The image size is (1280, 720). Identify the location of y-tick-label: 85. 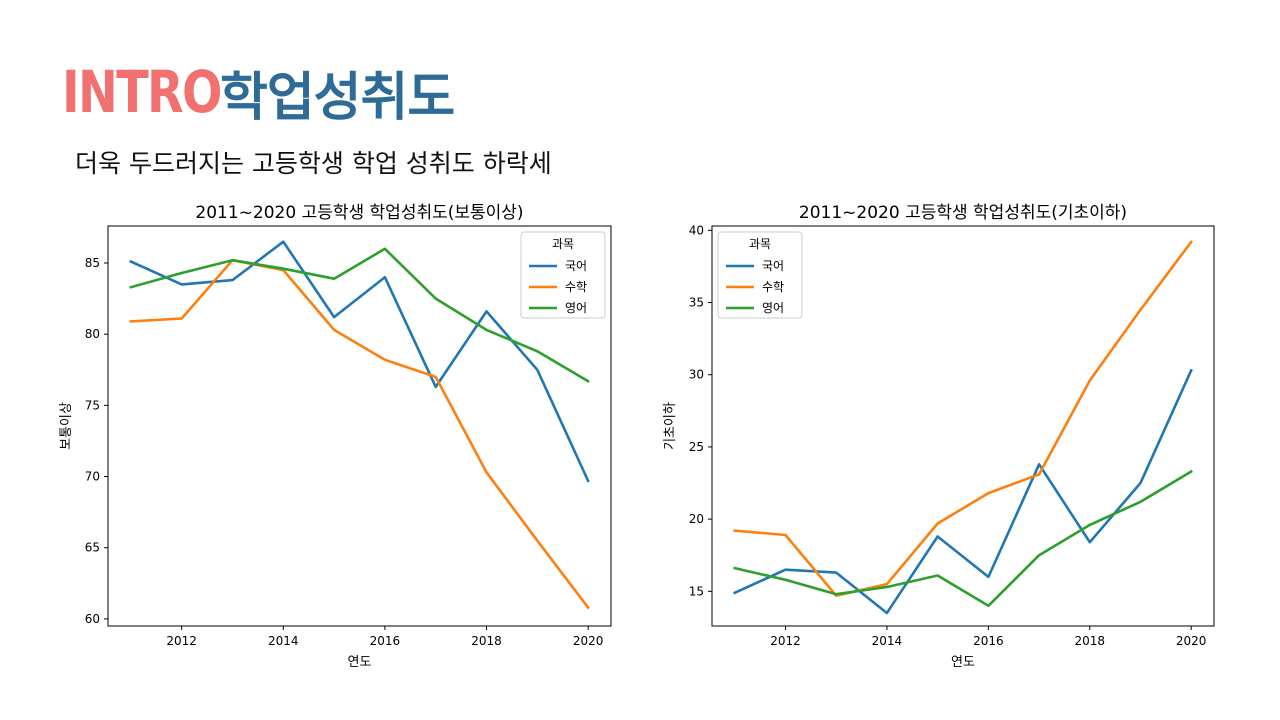
(92, 263).